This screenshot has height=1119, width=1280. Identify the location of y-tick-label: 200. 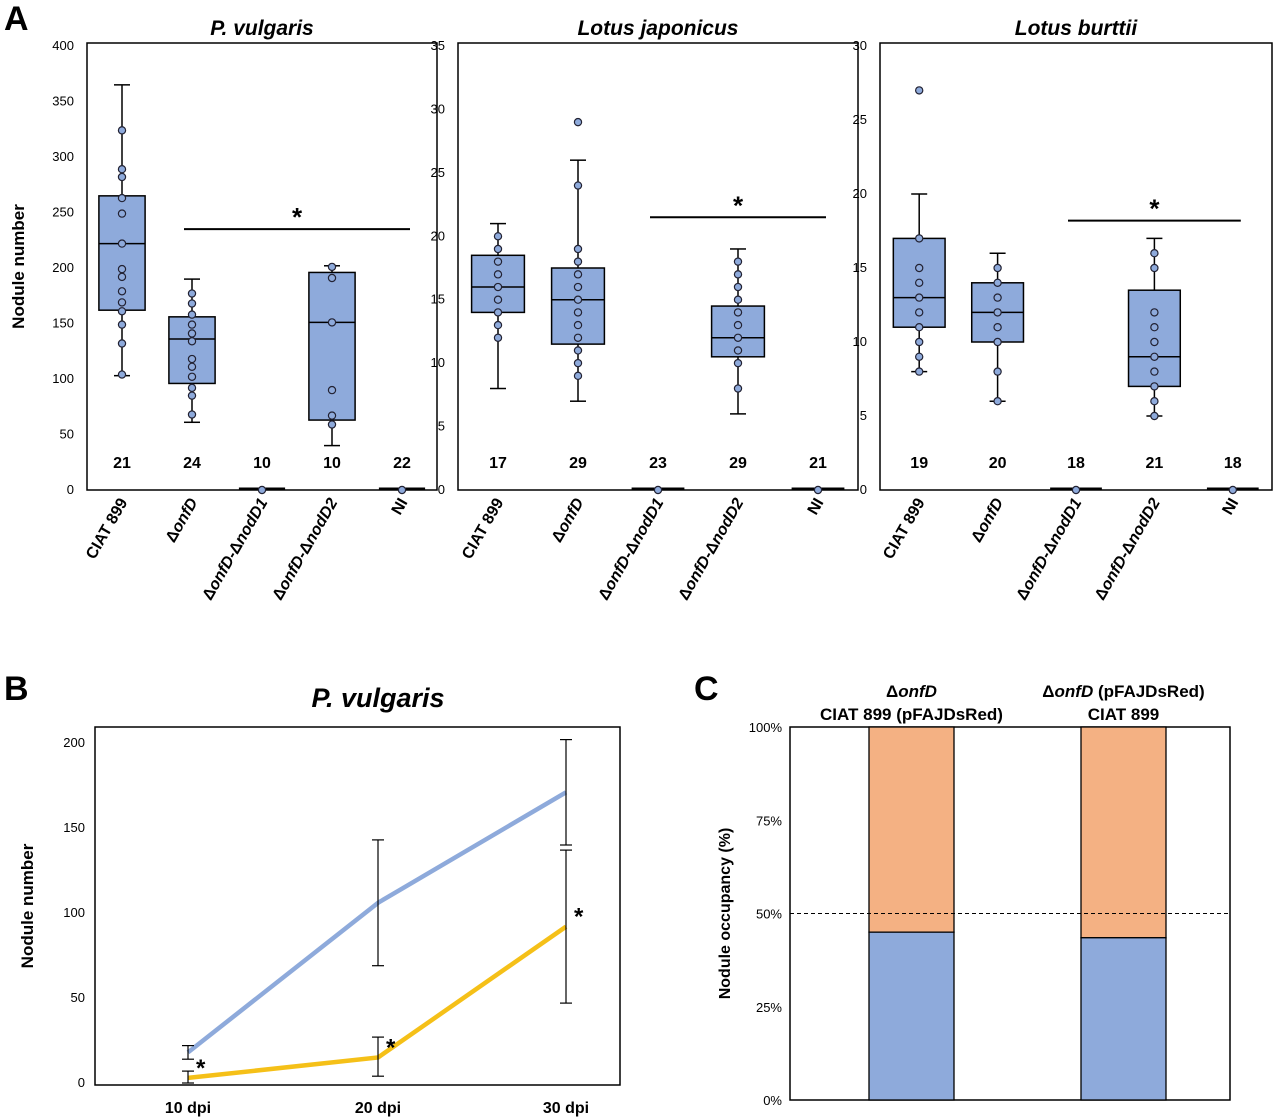
(74, 742).